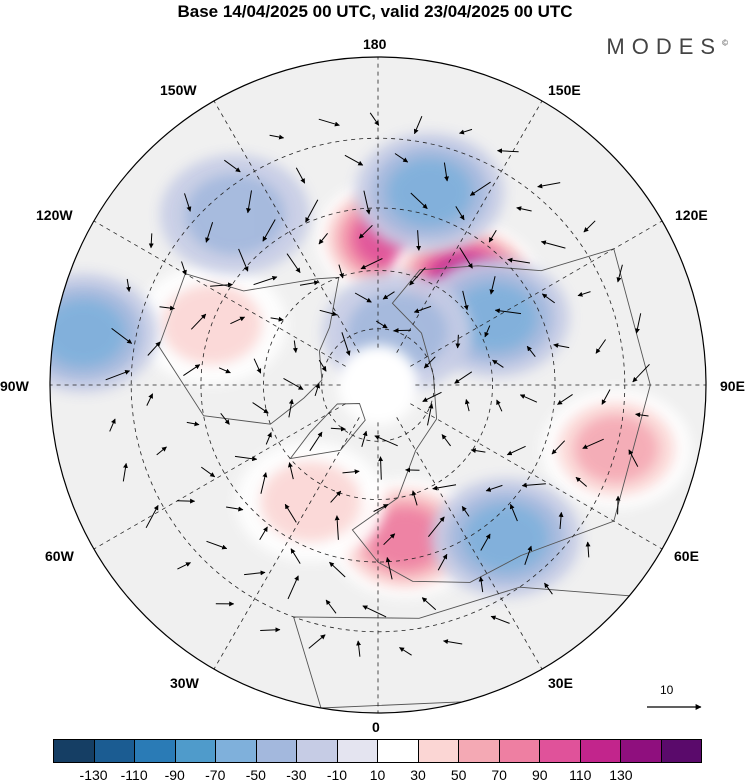 The height and width of the screenshot is (783, 750). Describe the element at coordinates (327, 431) in the screenshot. I see `coastline` at that location.